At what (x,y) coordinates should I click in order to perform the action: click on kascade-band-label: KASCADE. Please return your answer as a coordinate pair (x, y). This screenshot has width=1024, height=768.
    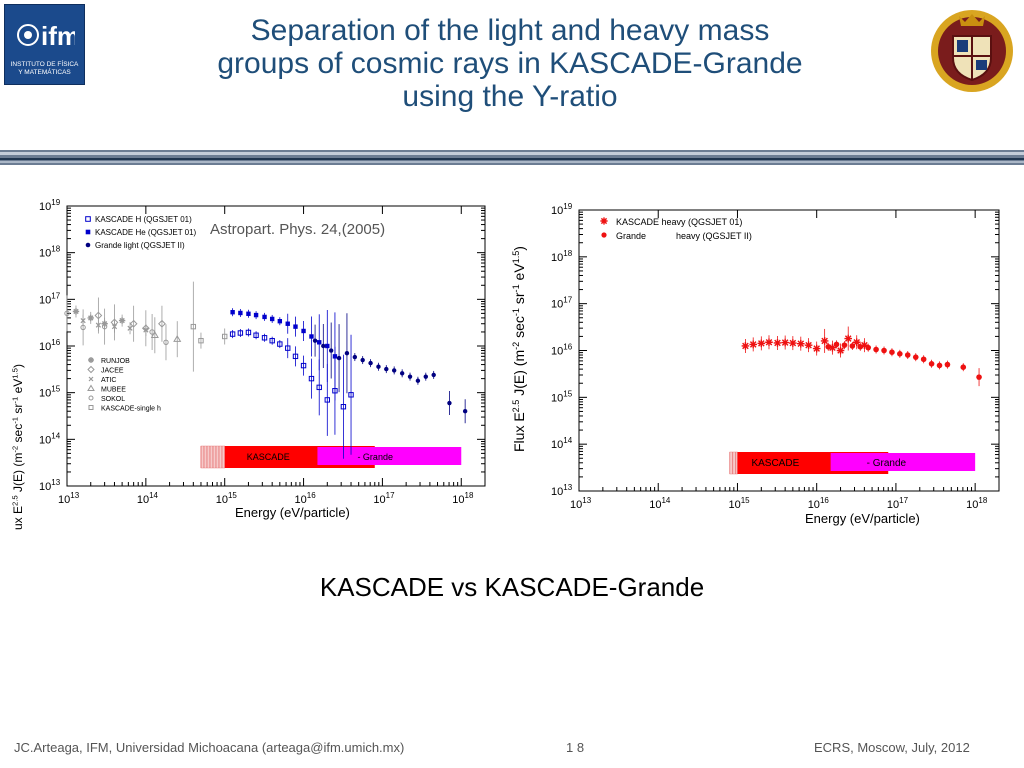
    Looking at the image, I should click on (268, 457).